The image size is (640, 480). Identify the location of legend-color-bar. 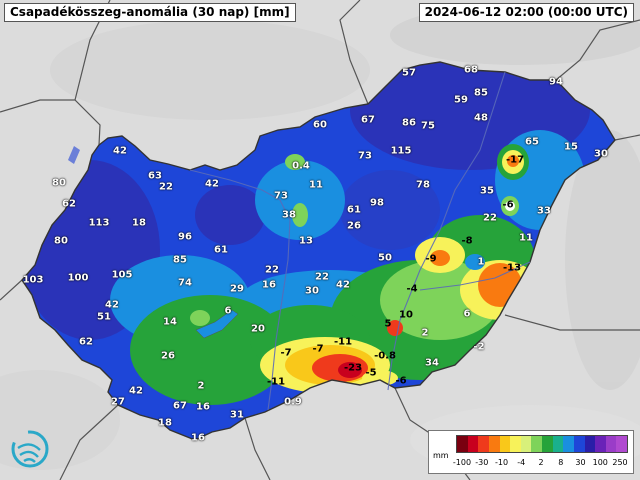
(542, 444).